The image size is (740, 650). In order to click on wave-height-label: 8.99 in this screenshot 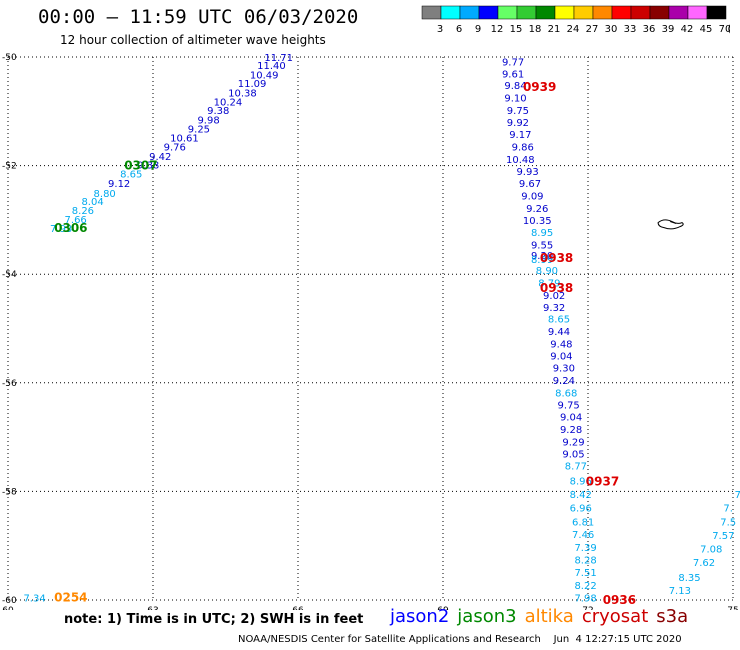, I will do `click(542, 260)`.